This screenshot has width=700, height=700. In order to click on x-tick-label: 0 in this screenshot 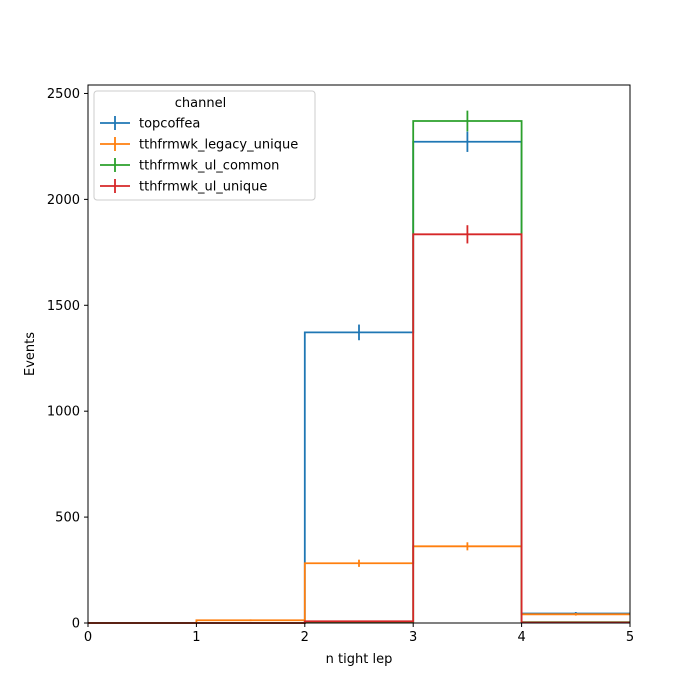, I will do `click(88, 637)`.